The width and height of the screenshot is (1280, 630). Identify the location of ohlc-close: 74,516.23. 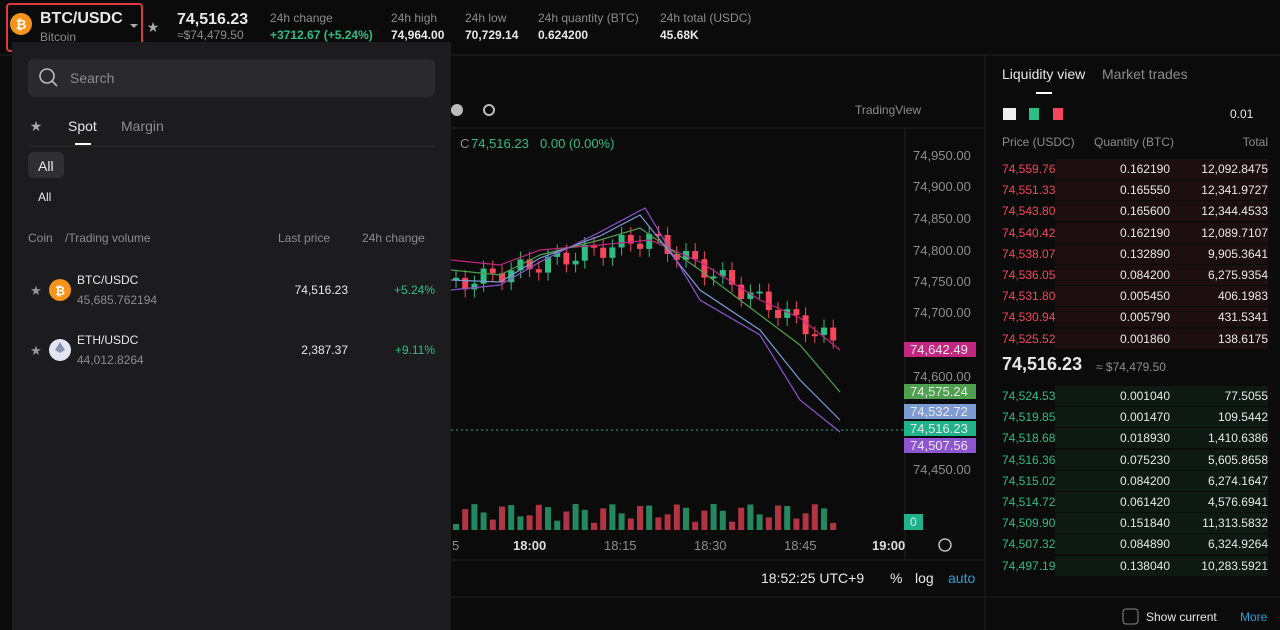
(500, 143).